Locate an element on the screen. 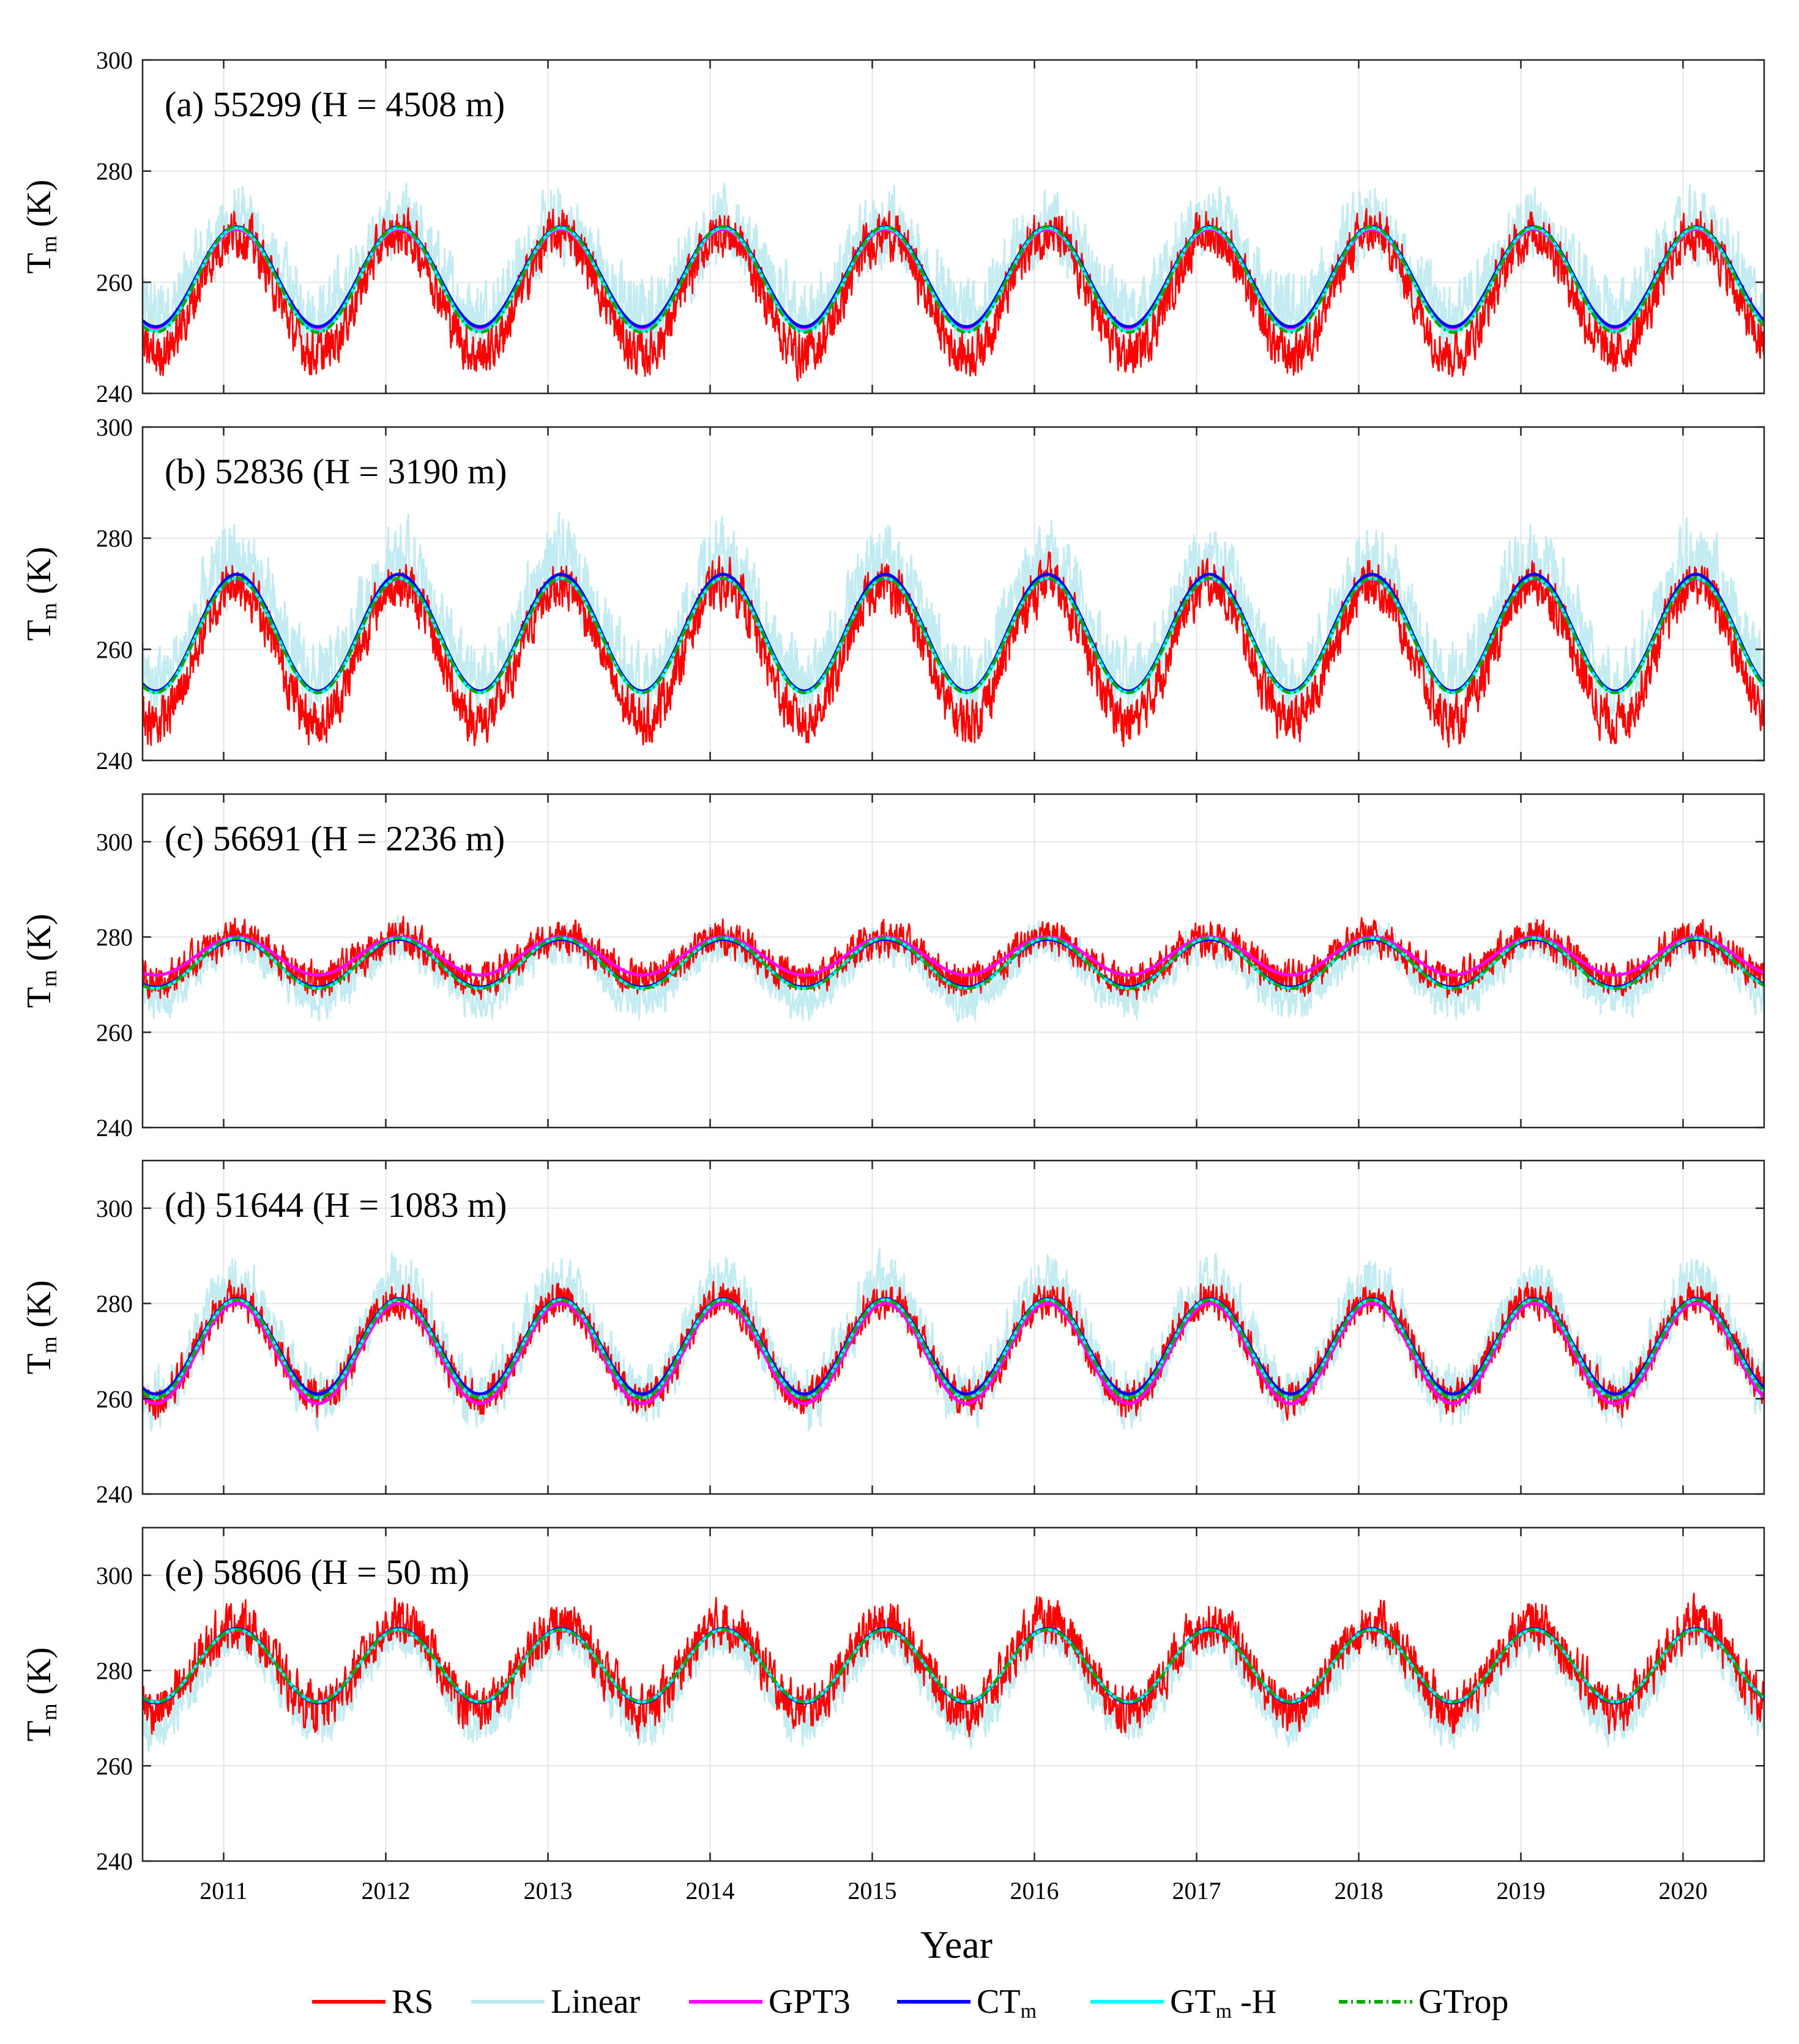 This screenshot has width=1799, height=2044. x-axis-label: Year is located at coordinates (956, 1944).